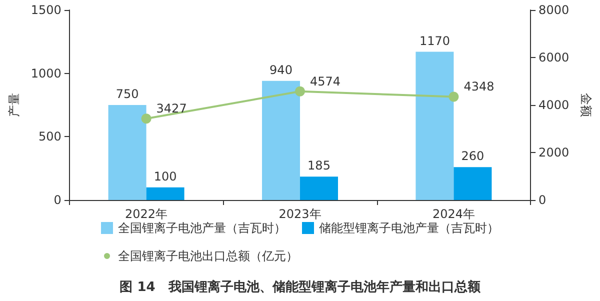 The width and height of the screenshot is (600, 301). What do you see at coordinates (165, 176) in the screenshot?
I see `data-label: 100` at bounding box center [165, 176].